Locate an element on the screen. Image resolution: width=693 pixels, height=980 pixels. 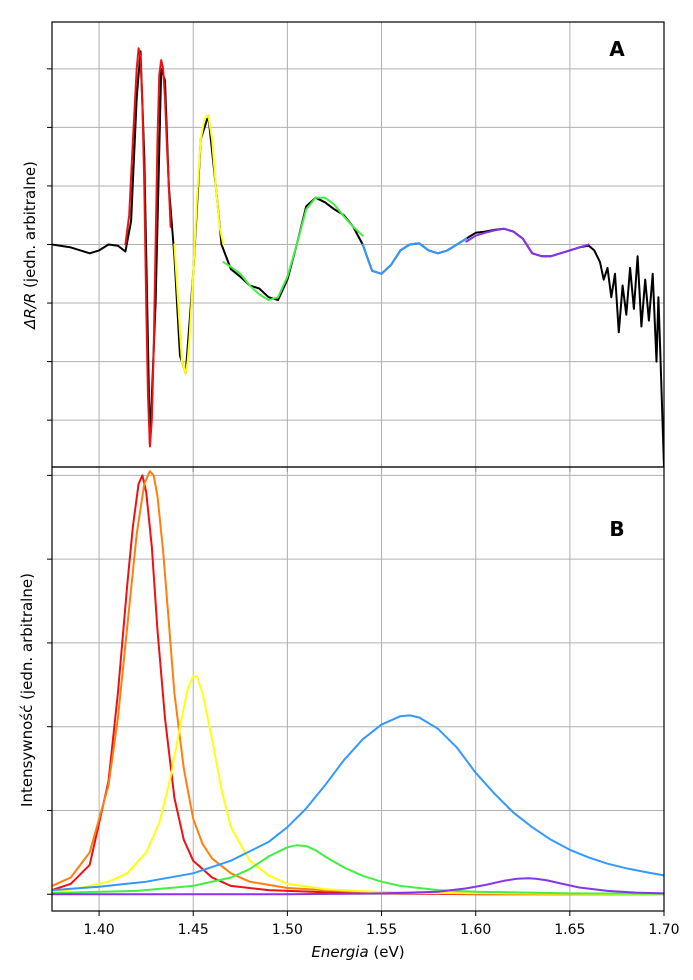
panel-a-label: A is located at coordinates (617, 49).